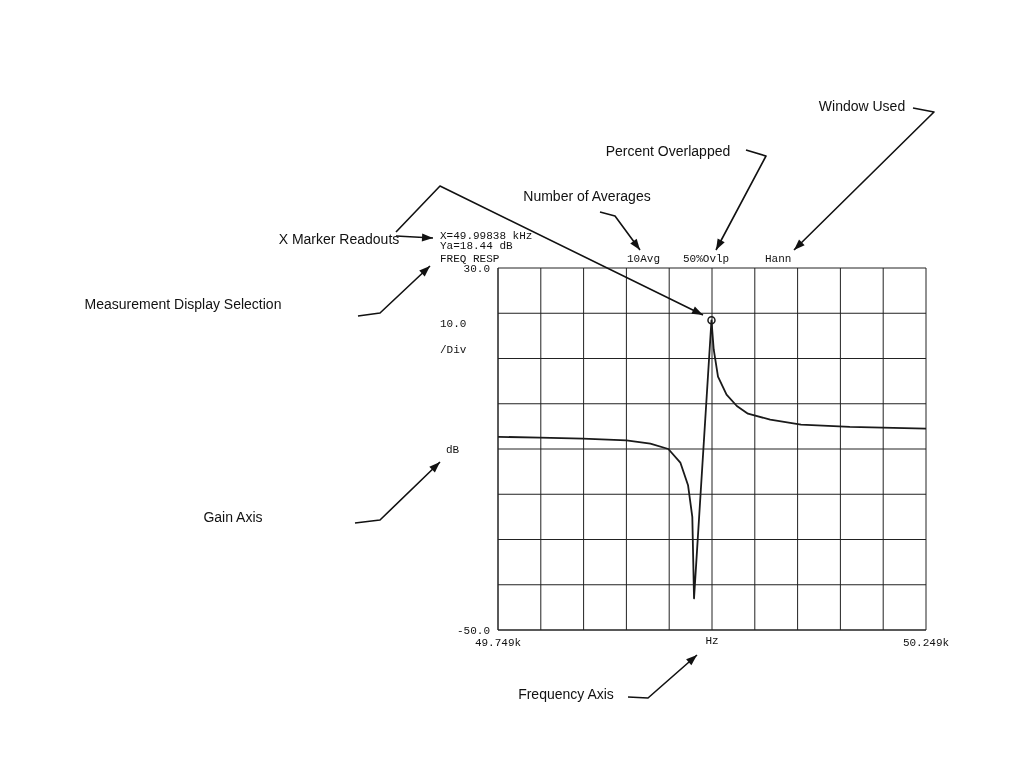 This screenshot has width=1027, height=763. Describe the element at coordinates (498, 642) in the screenshot. I see `x-tick-label: 49.749k` at that location.